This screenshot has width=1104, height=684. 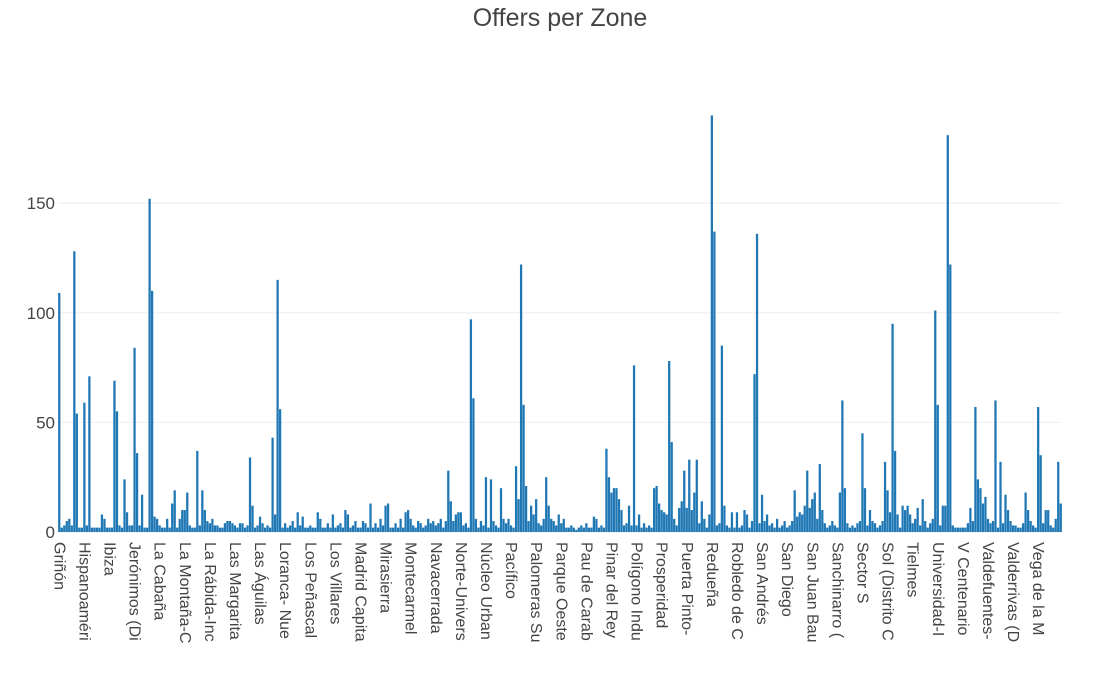 I want to click on x-tick-label: Los Villares, so click(x=334, y=583).